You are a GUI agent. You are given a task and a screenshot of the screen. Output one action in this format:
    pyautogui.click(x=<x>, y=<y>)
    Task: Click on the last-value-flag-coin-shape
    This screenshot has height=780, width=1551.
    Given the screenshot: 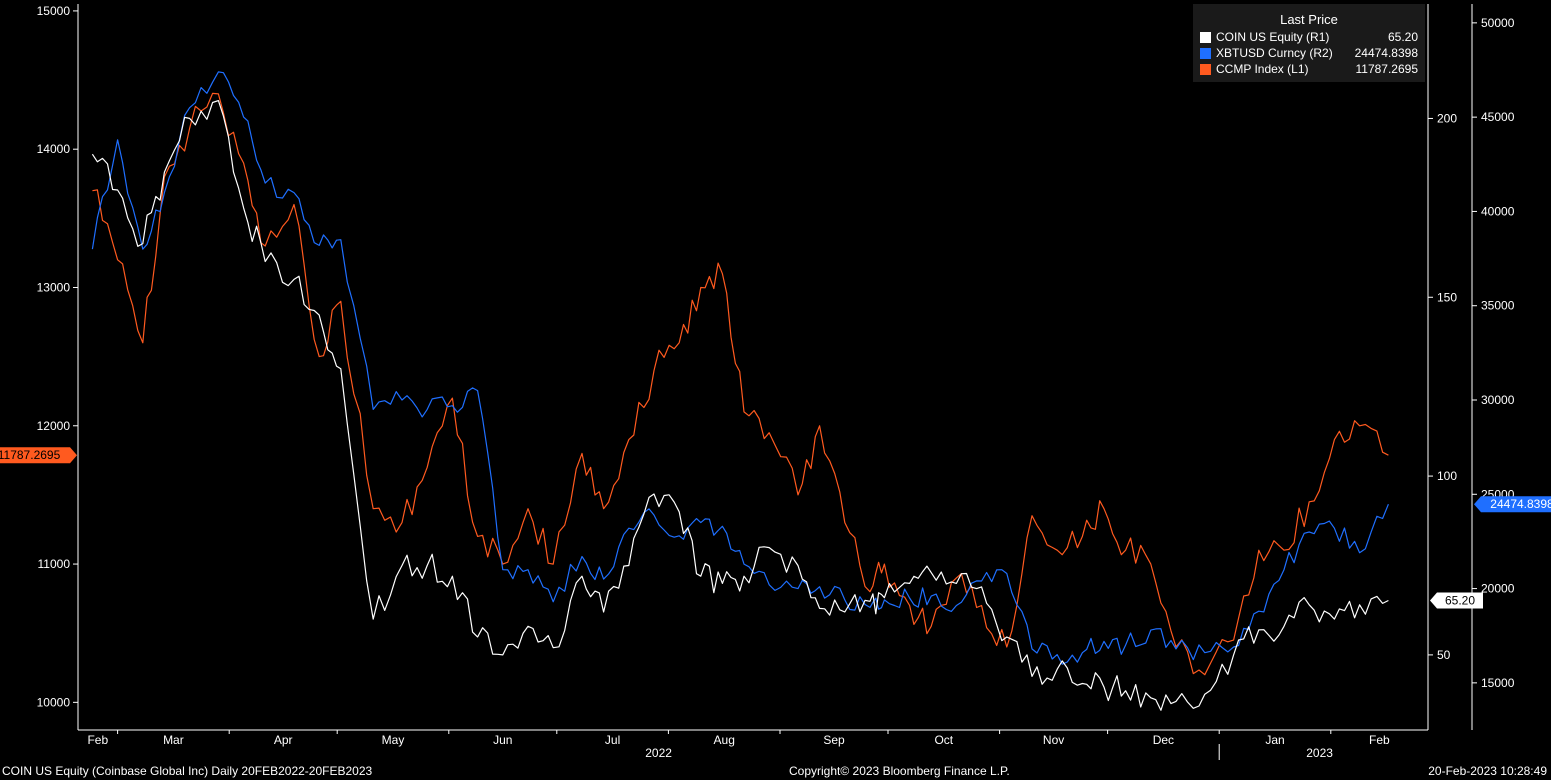 What is the action you would take?
    pyautogui.click(x=1456, y=600)
    